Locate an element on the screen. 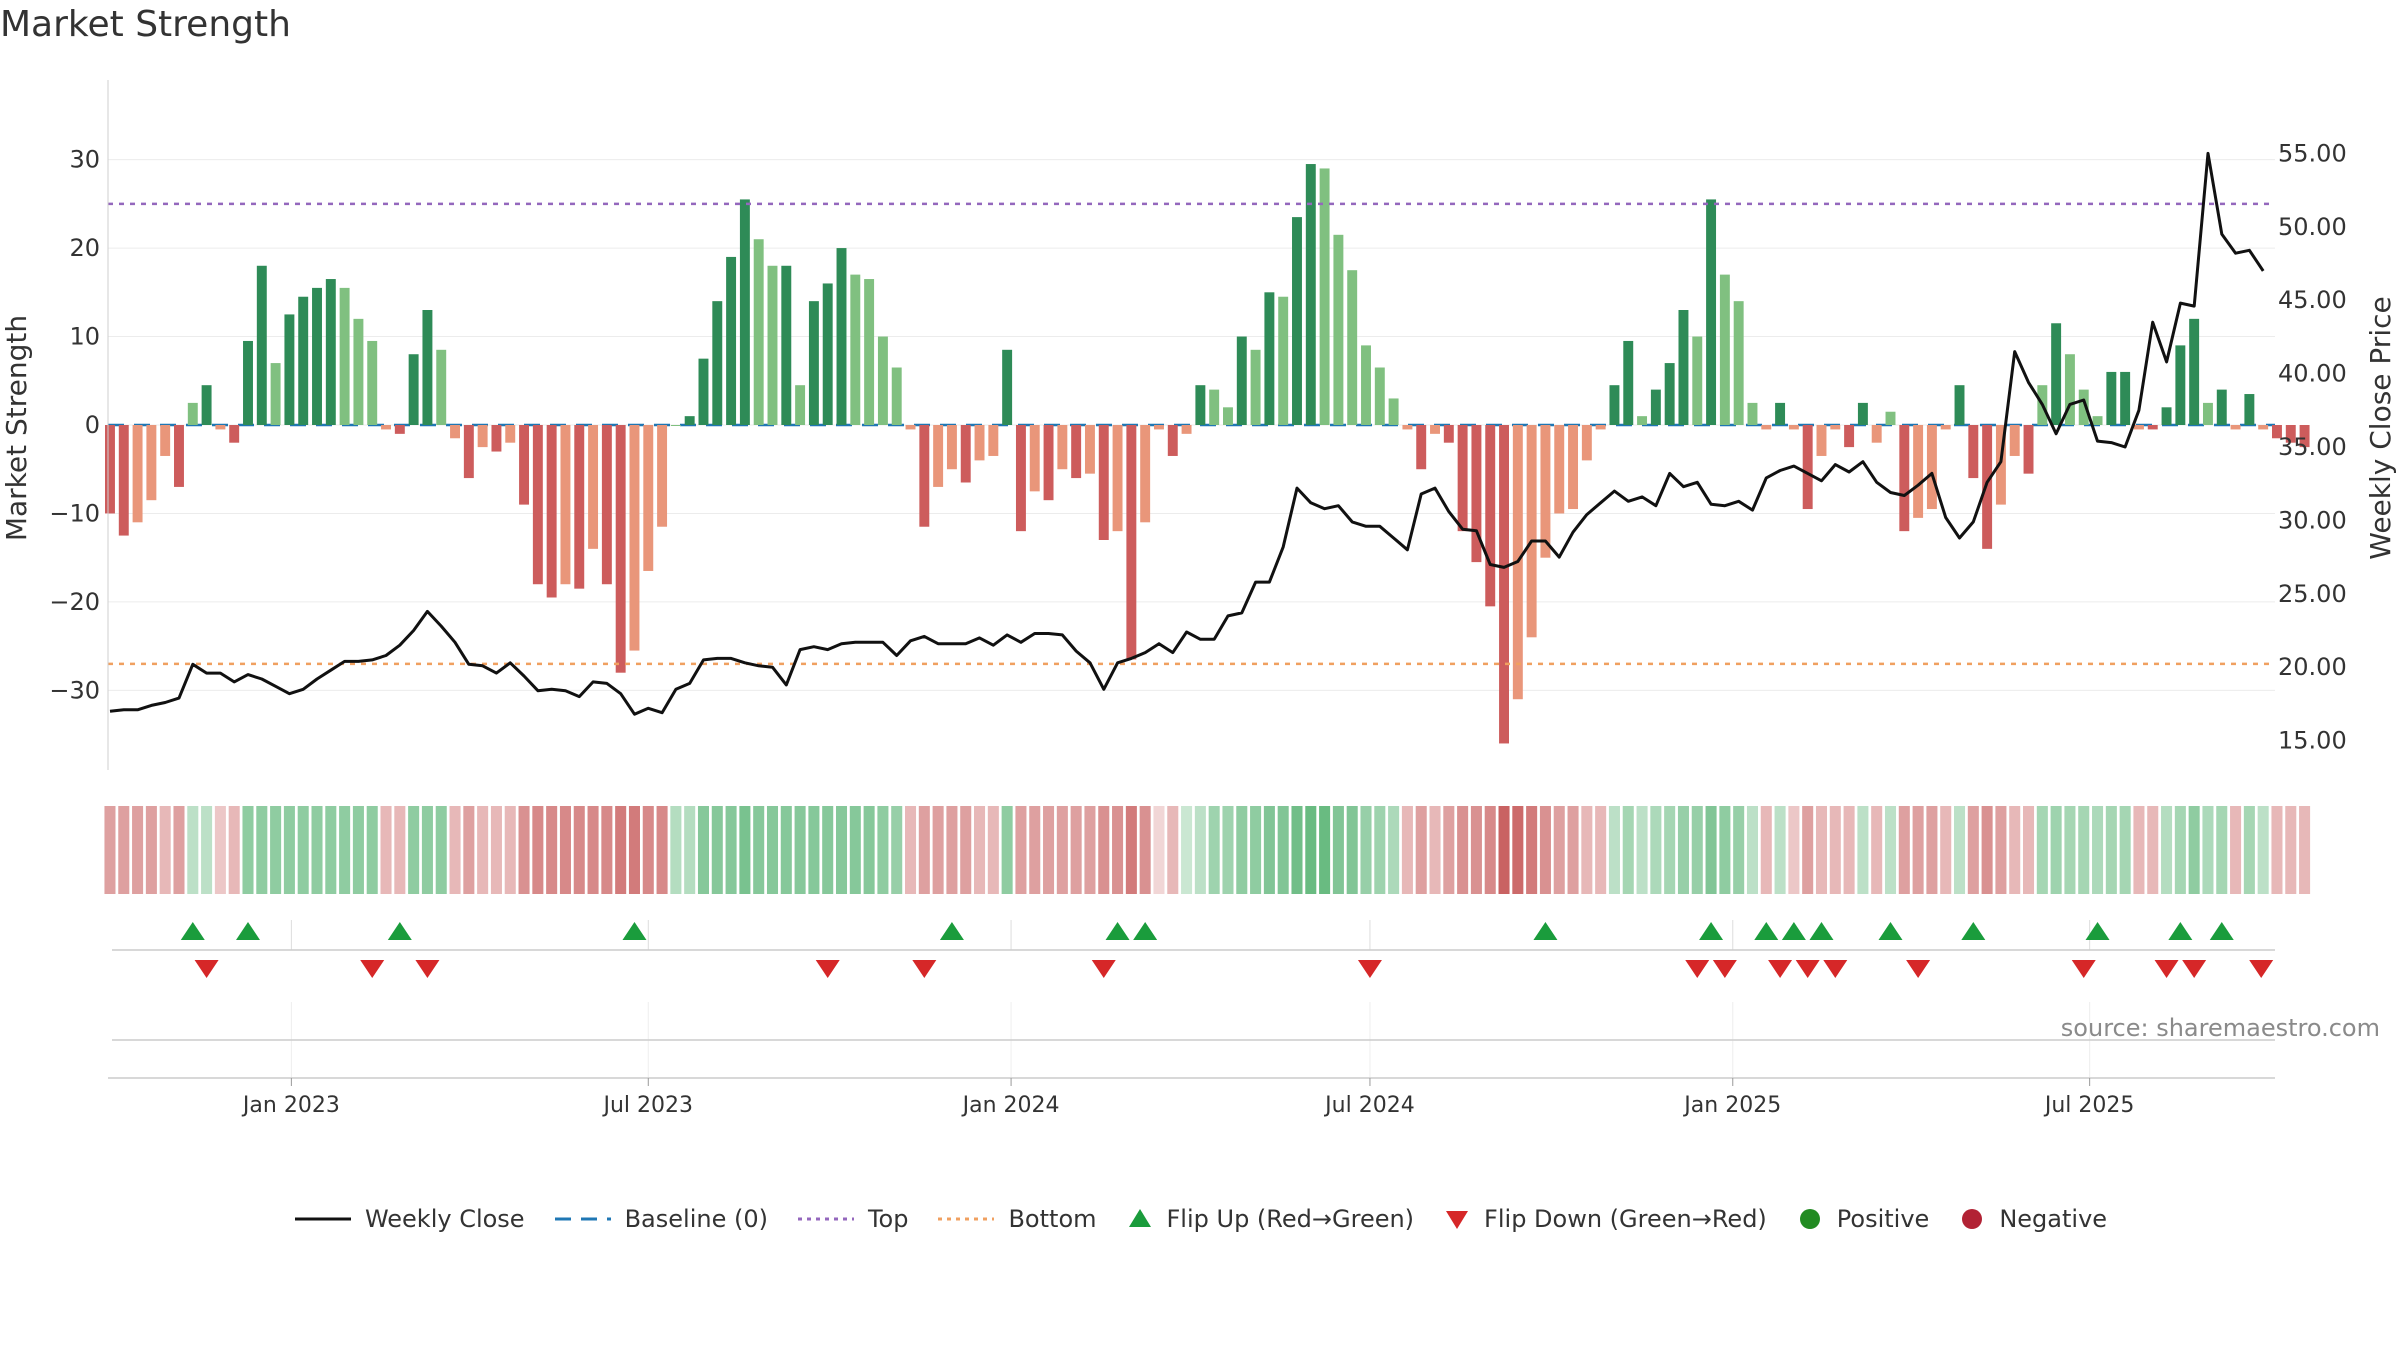 This screenshot has height=1350, width=2400. x-tick-label: Jul 2024 is located at coordinates (1369, 1105).